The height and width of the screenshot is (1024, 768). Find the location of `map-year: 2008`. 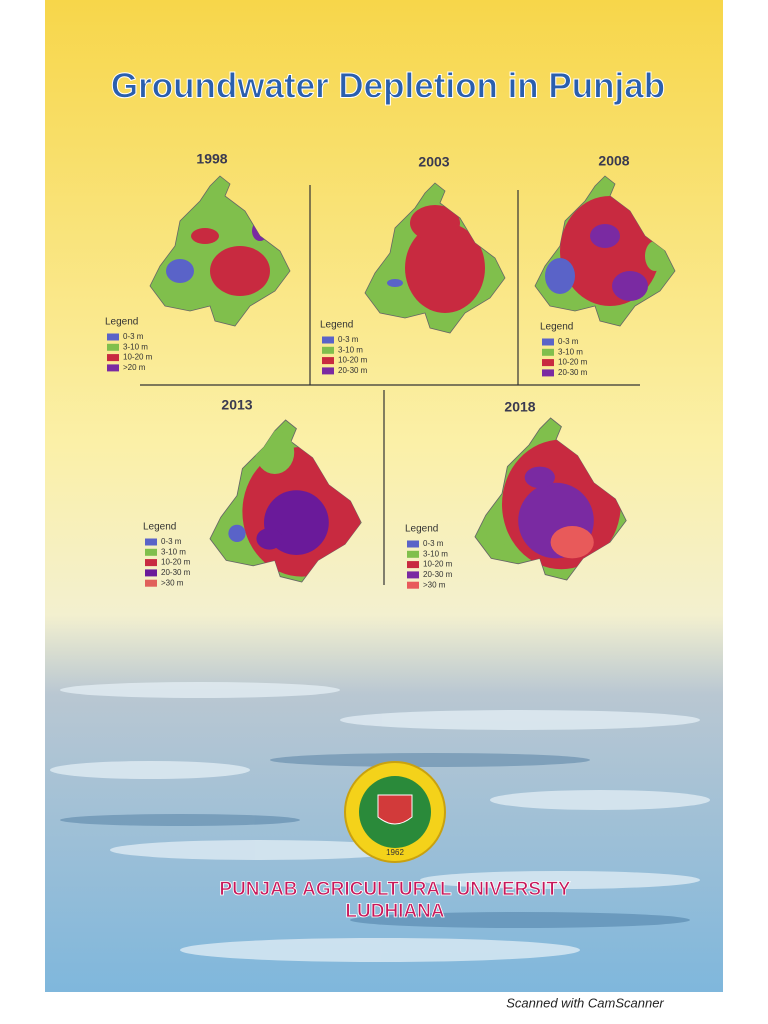

map-year: 2008 is located at coordinates (613, 161).